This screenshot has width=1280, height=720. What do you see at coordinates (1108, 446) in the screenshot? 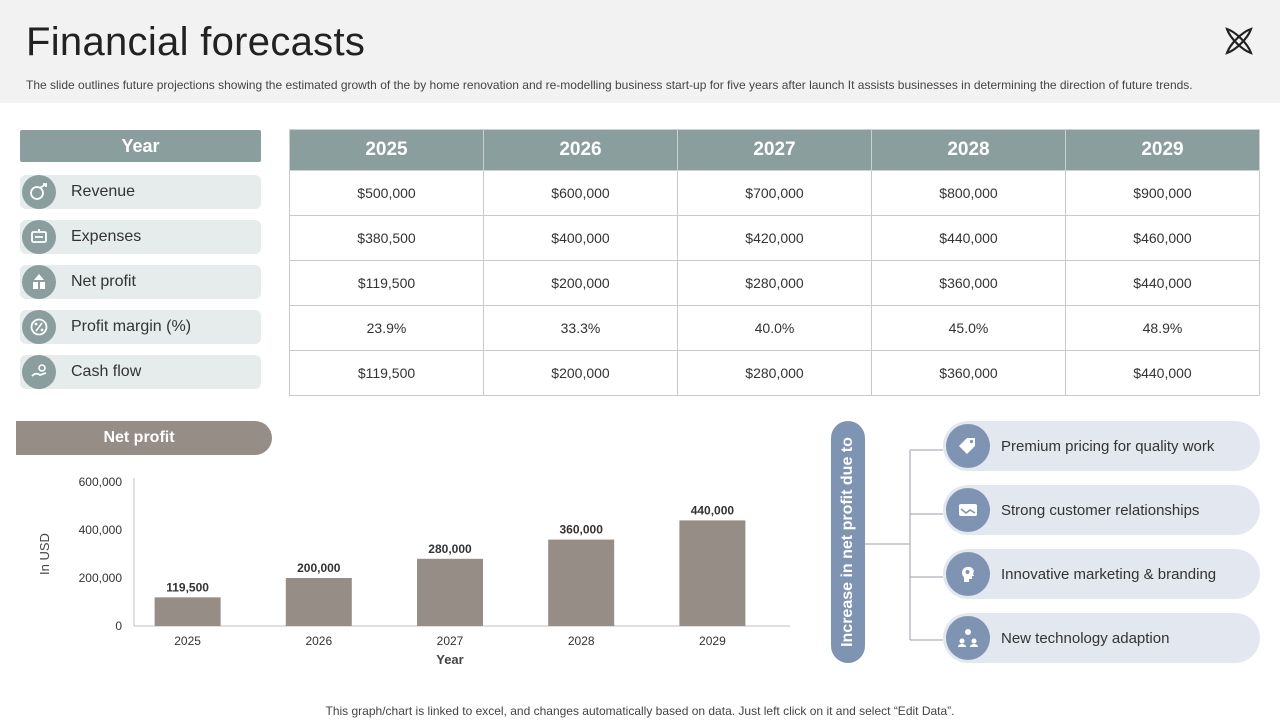
I see `reason-label: Premium pricing for quality work` at bounding box center [1108, 446].